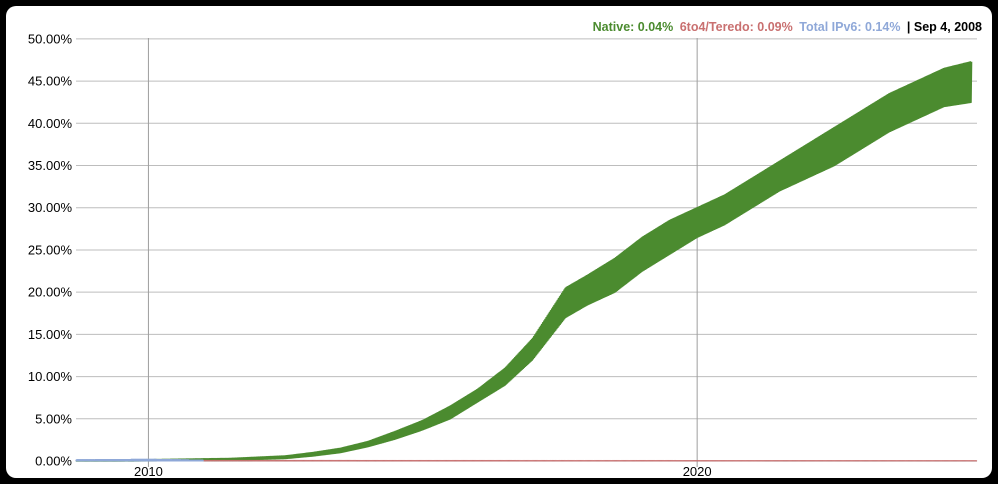  I want to click on legend-teredo: 6to4/Teredo: 0.09%, so click(736, 27).